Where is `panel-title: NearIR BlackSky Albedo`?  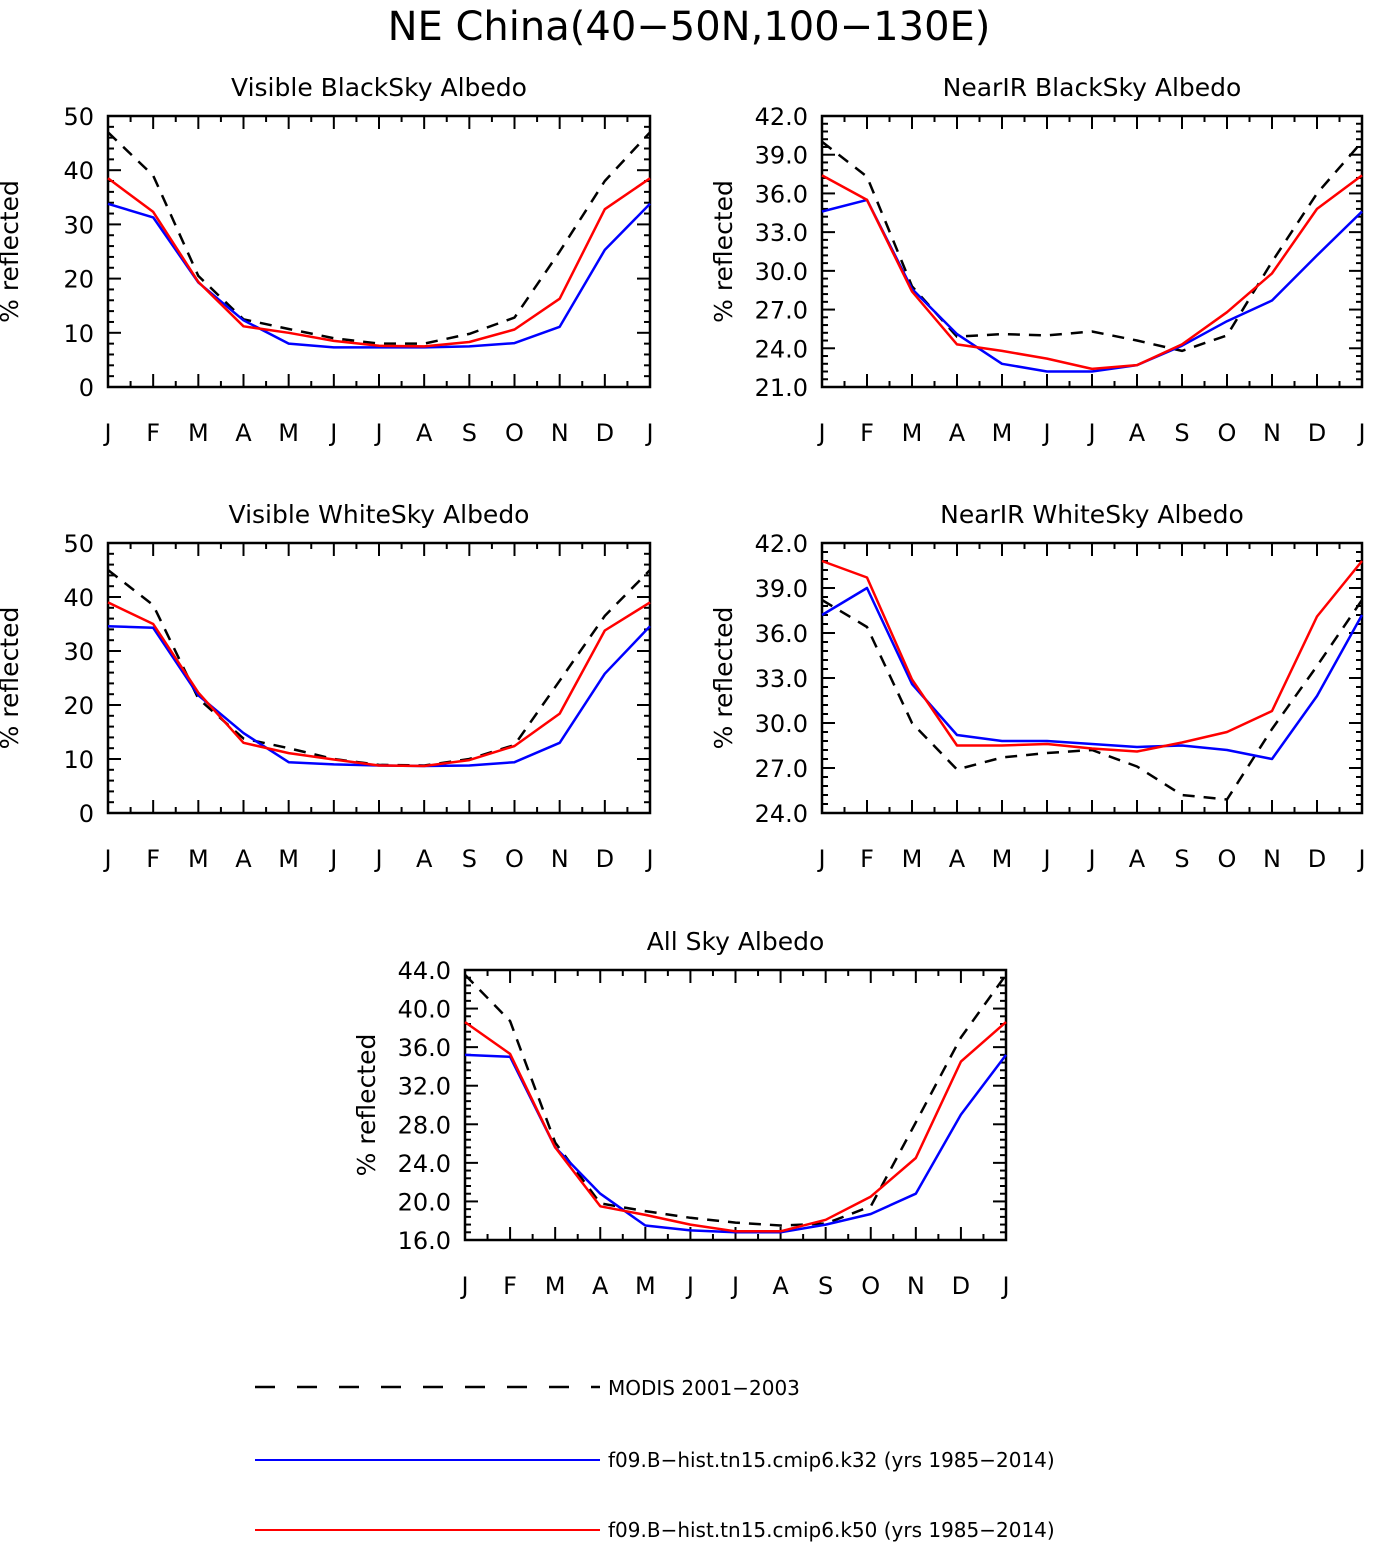
panel-title: NearIR BlackSky Albedo is located at coordinates (1092, 87).